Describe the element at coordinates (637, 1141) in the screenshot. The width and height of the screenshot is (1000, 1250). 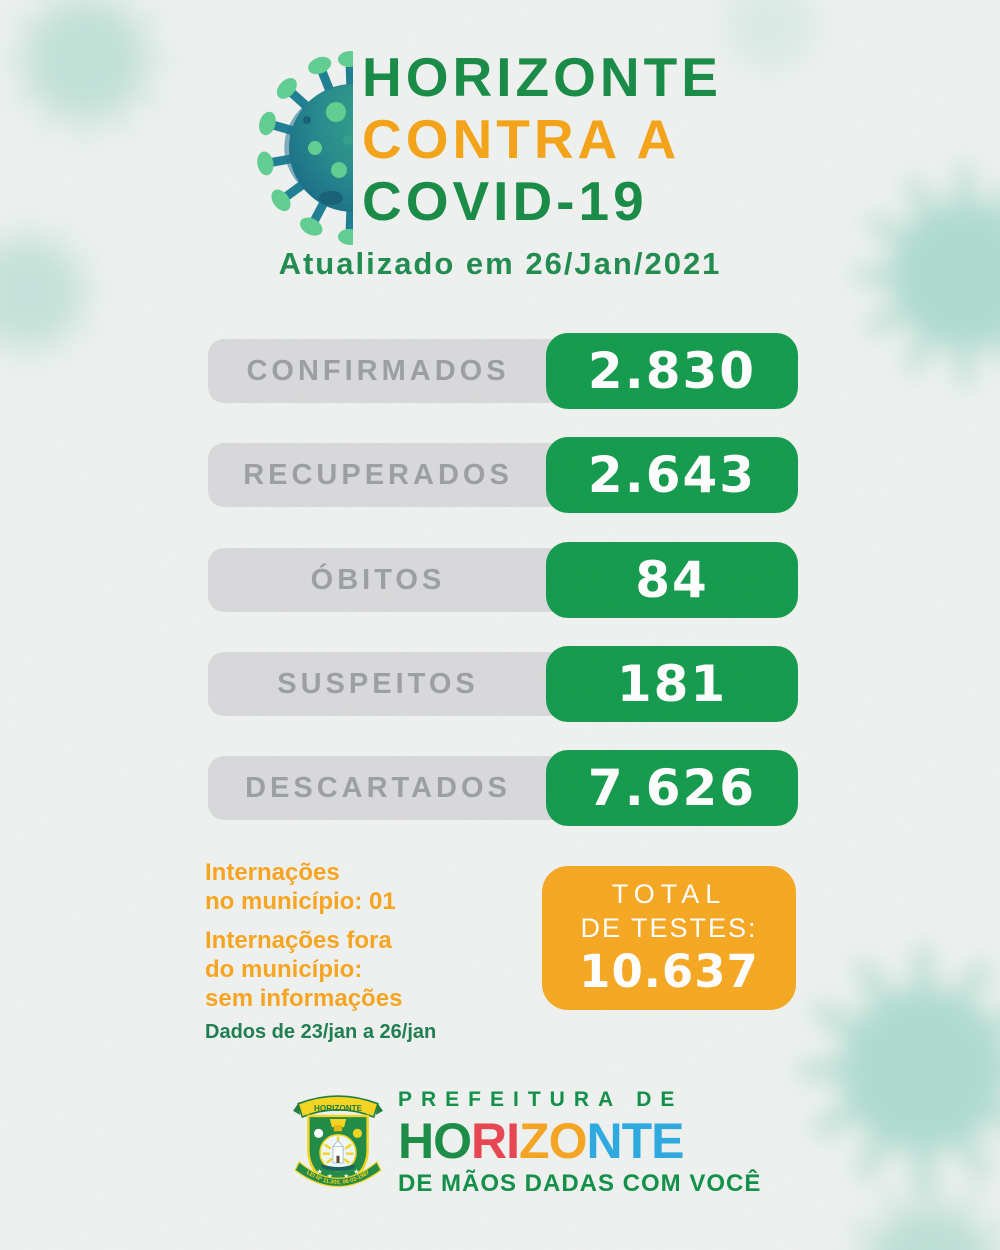
I see `footer-city-letter: T` at that location.